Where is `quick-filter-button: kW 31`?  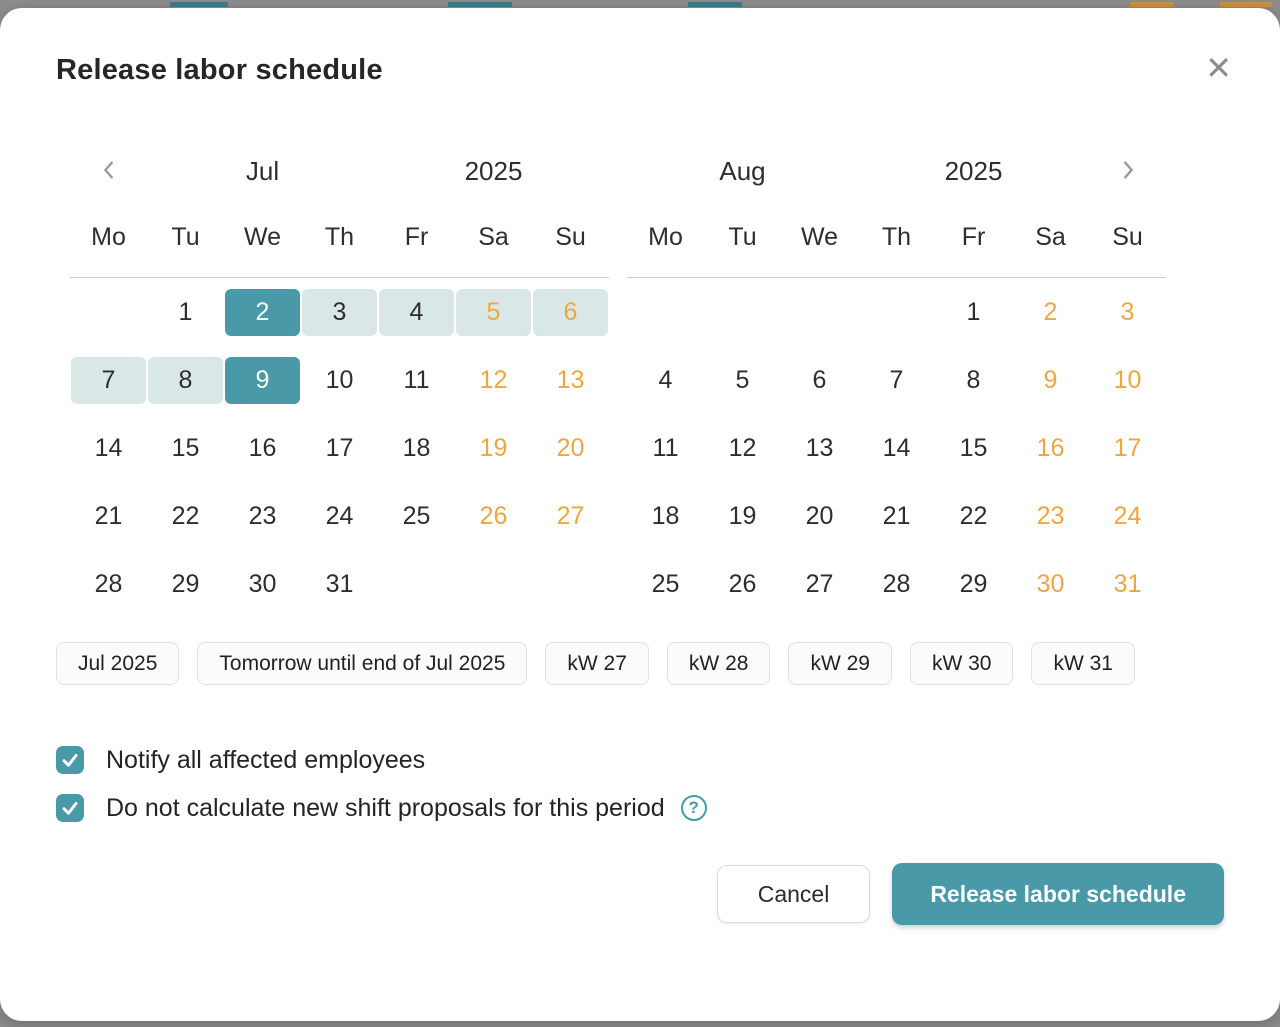 quick-filter-button: kW 31 is located at coordinates (1083, 663).